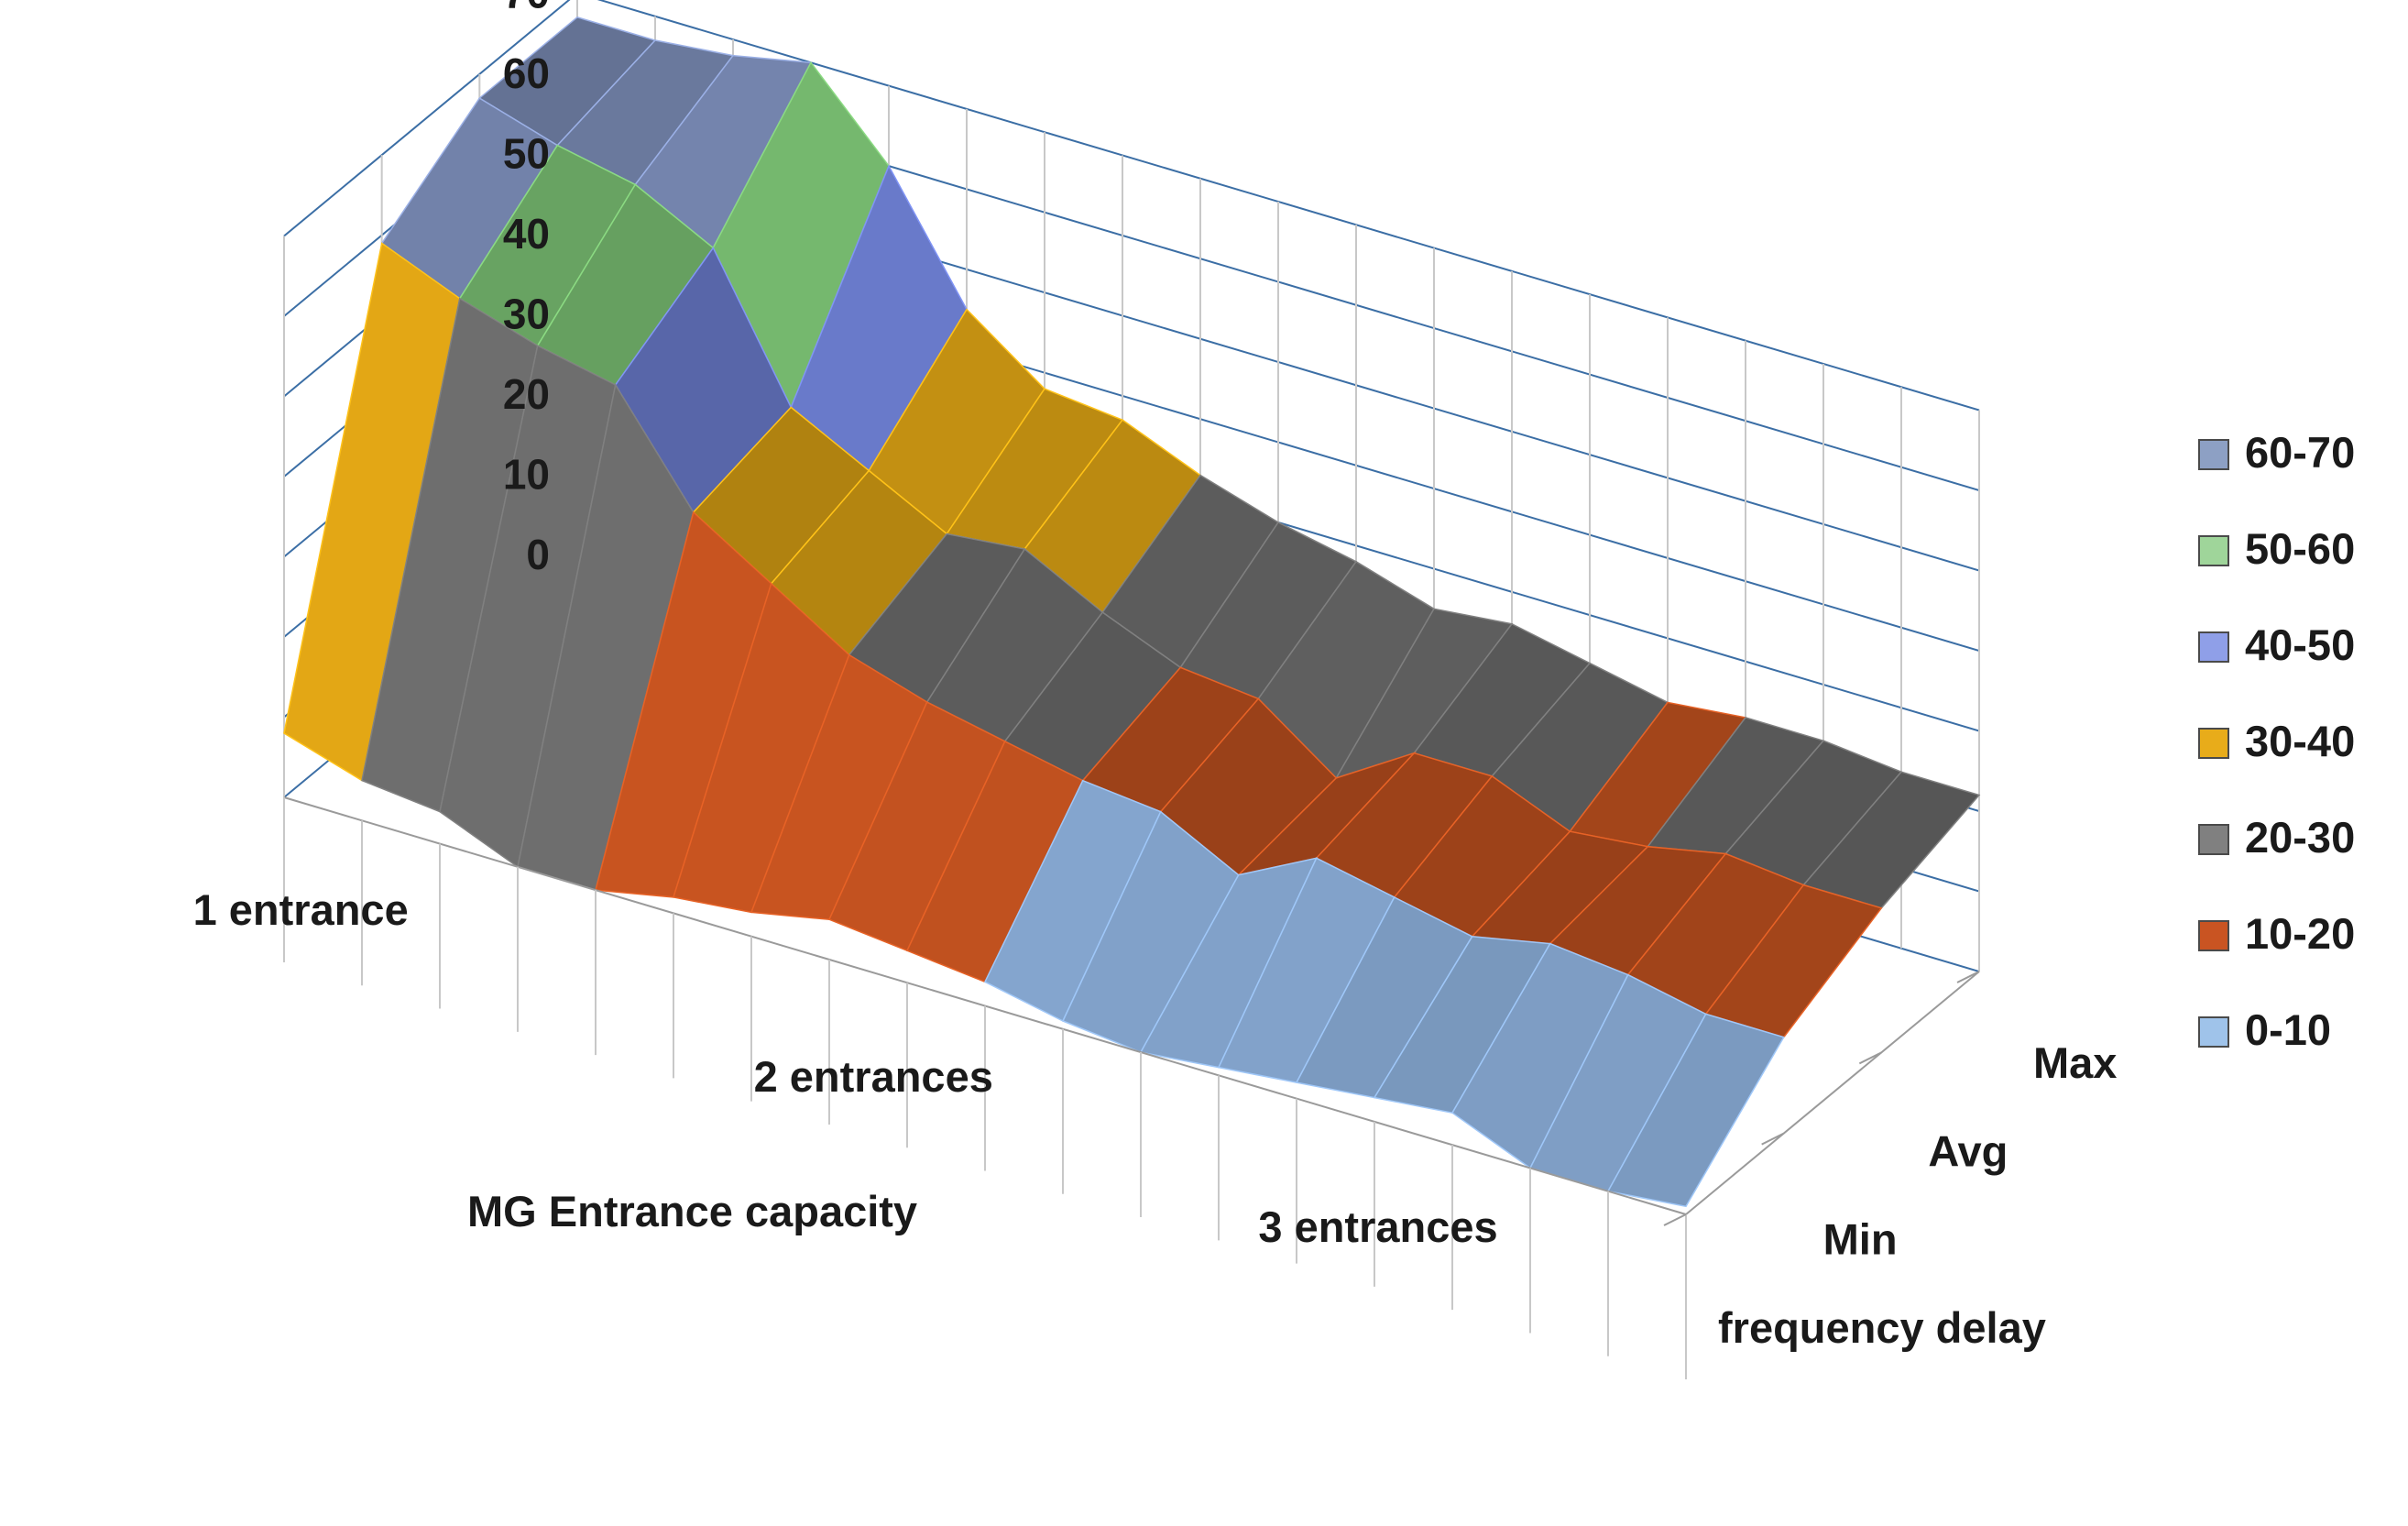 The height and width of the screenshot is (1526, 2408). I want to click on x-category-label: 2 entrances, so click(873, 1077).